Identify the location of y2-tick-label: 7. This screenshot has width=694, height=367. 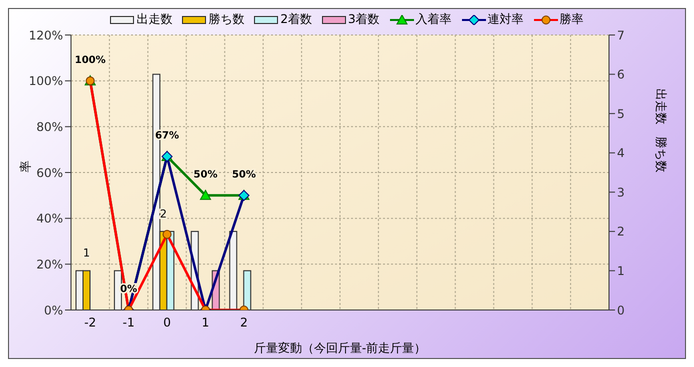
(621, 35).